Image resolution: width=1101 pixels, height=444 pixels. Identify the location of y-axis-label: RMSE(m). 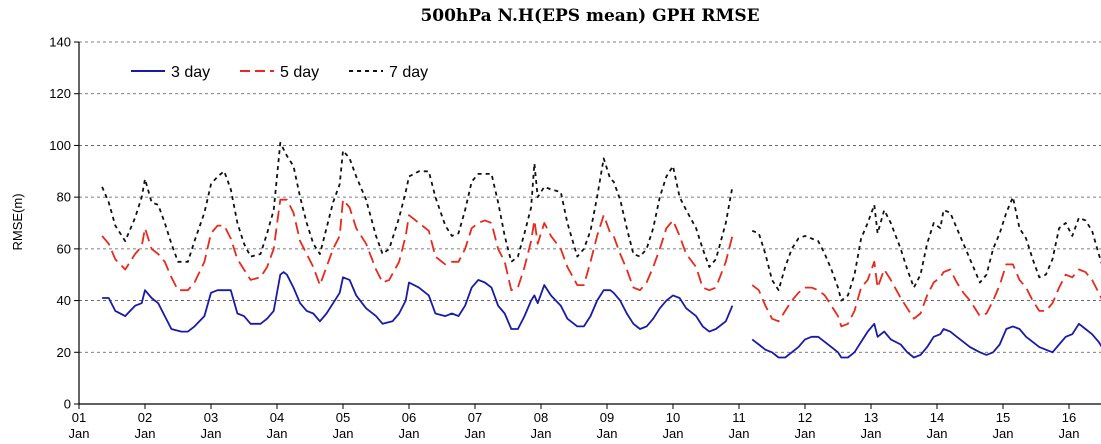
(17, 221).